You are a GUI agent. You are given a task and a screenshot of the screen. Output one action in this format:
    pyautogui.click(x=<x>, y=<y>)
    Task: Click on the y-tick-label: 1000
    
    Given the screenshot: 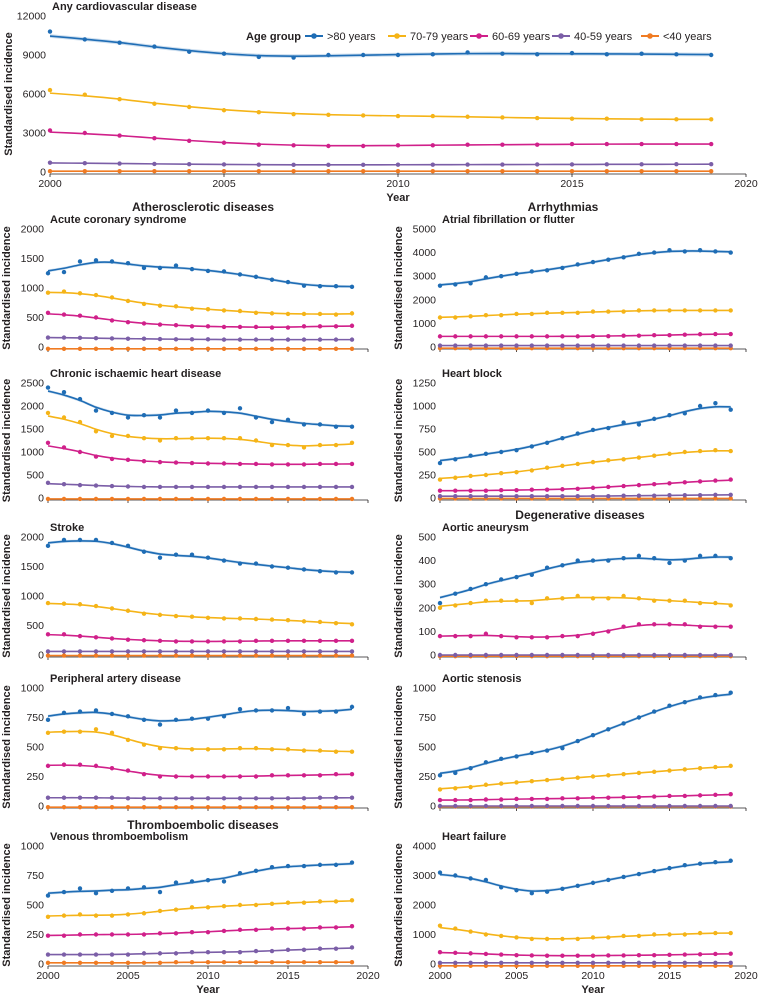 What is the action you would take?
    pyautogui.click(x=33, y=847)
    